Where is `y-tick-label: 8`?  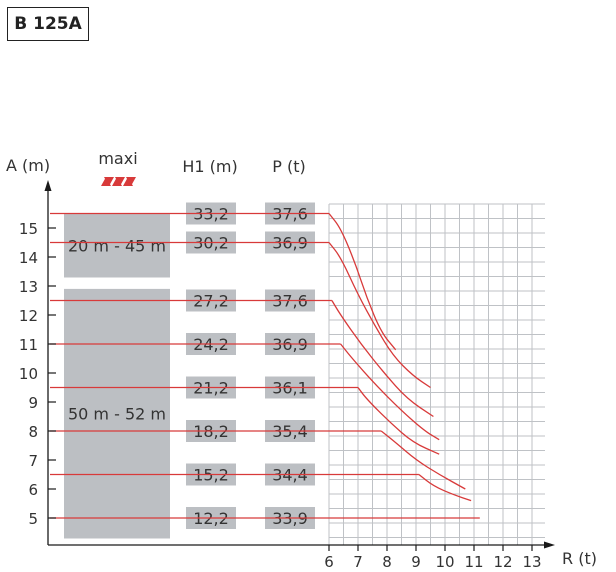 y-tick-label: 8 is located at coordinates (33, 432).